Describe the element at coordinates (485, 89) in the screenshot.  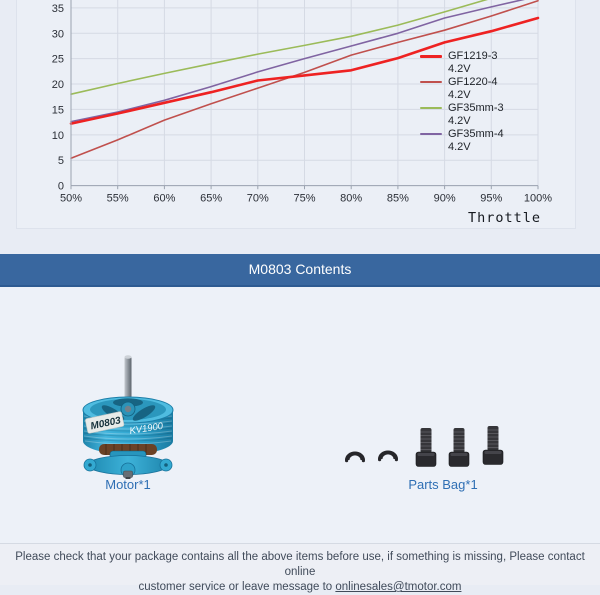
I see `legend-item: GF1220-4 4.2V` at that location.